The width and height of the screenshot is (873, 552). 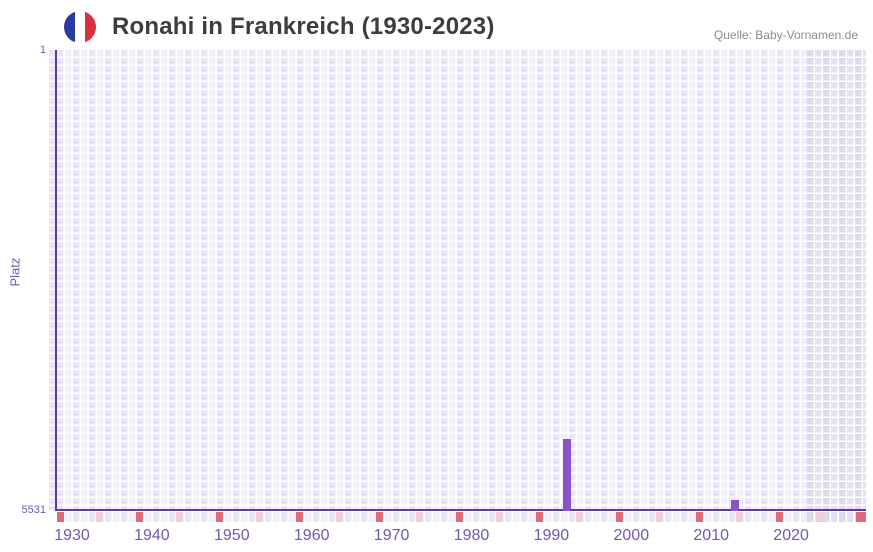 I want to click on axis-marker-major-1980, so click(x=459, y=517).